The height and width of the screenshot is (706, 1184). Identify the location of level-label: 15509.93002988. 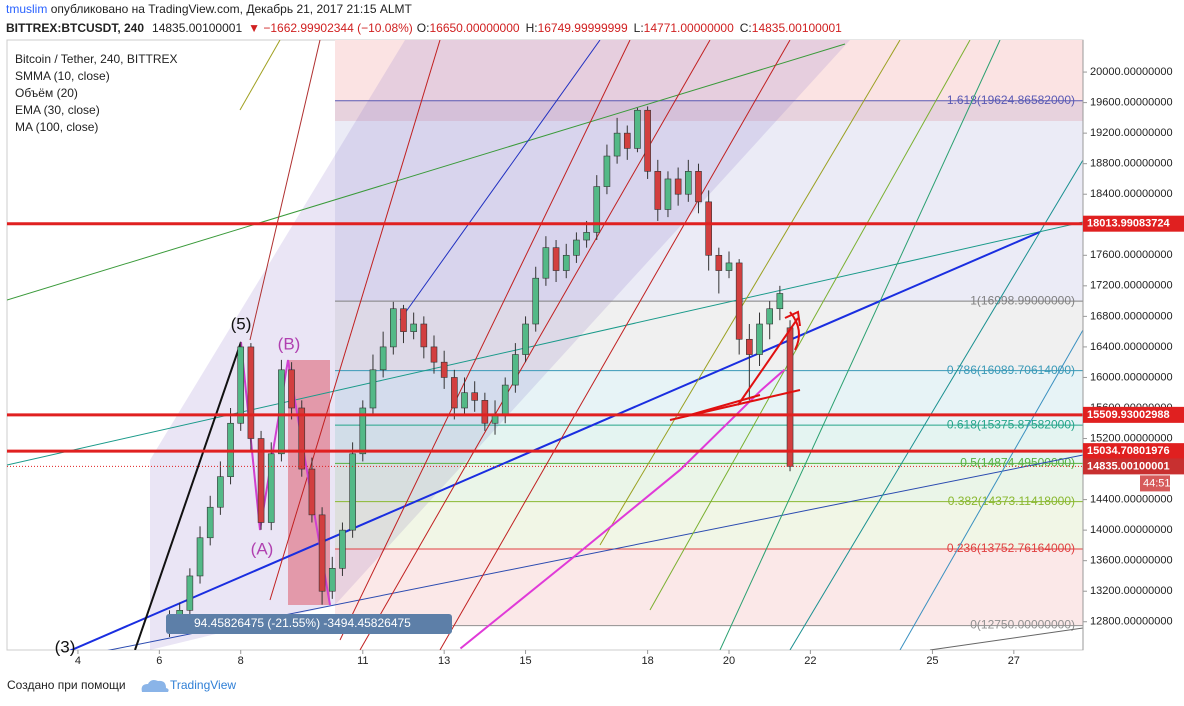
(1128, 415).